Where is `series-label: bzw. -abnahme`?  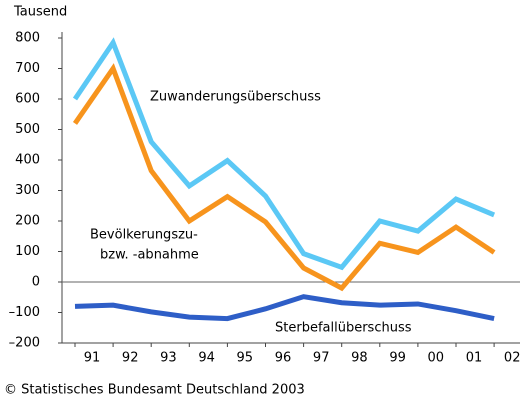 series-label: bzw. -abnahme is located at coordinates (149, 255).